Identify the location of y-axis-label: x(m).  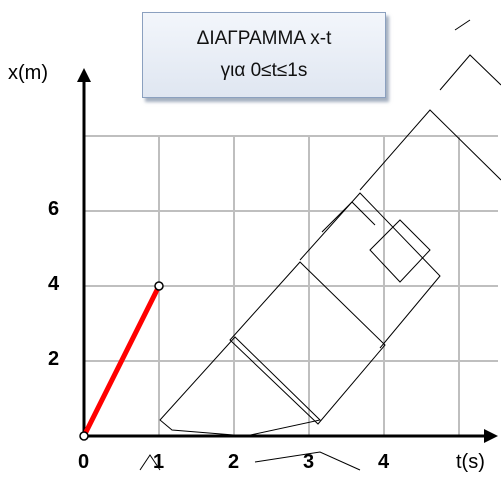
(28, 73).